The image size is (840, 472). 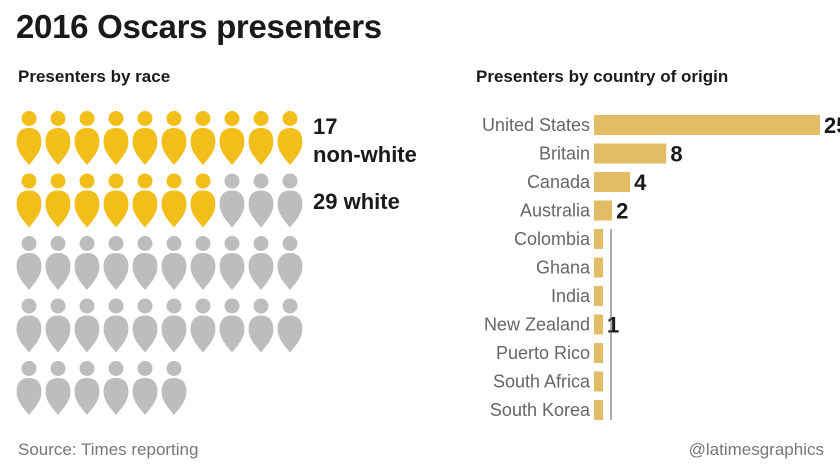 What do you see at coordinates (552, 239) in the screenshot?
I see `category-label: Colombia` at bounding box center [552, 239].